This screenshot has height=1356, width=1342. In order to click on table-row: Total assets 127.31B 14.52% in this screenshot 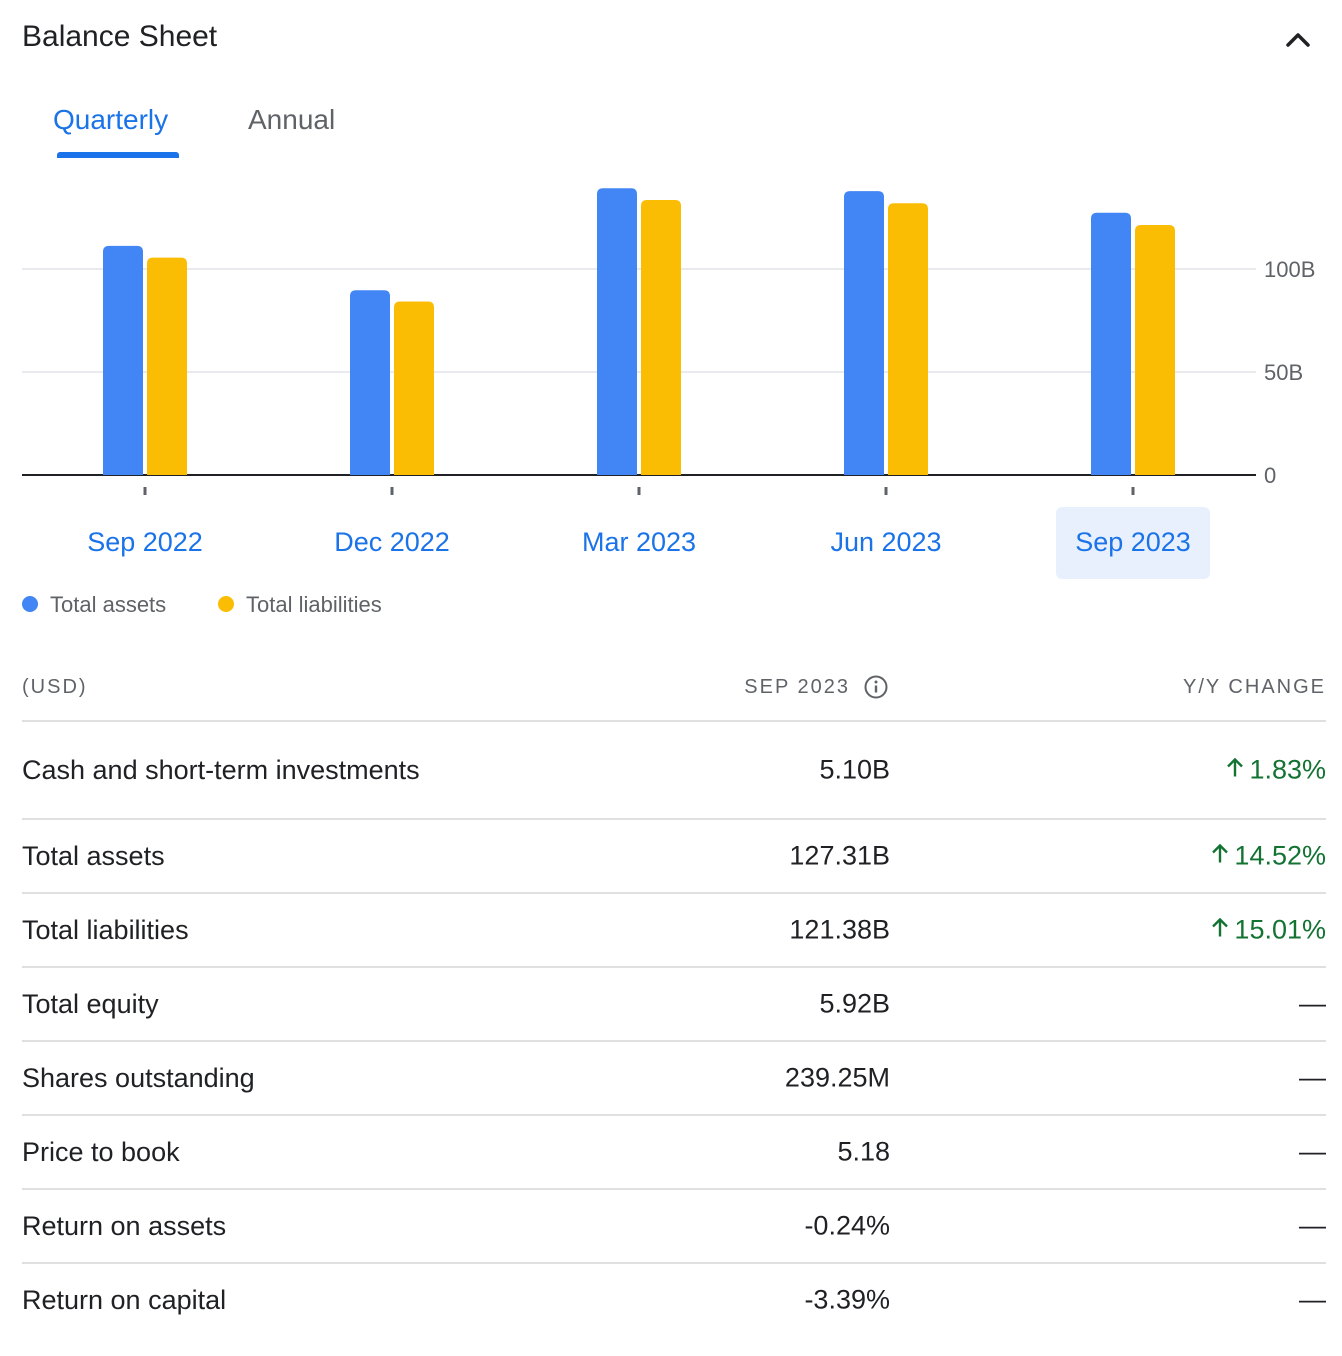, I will do `click(674, 857)`.